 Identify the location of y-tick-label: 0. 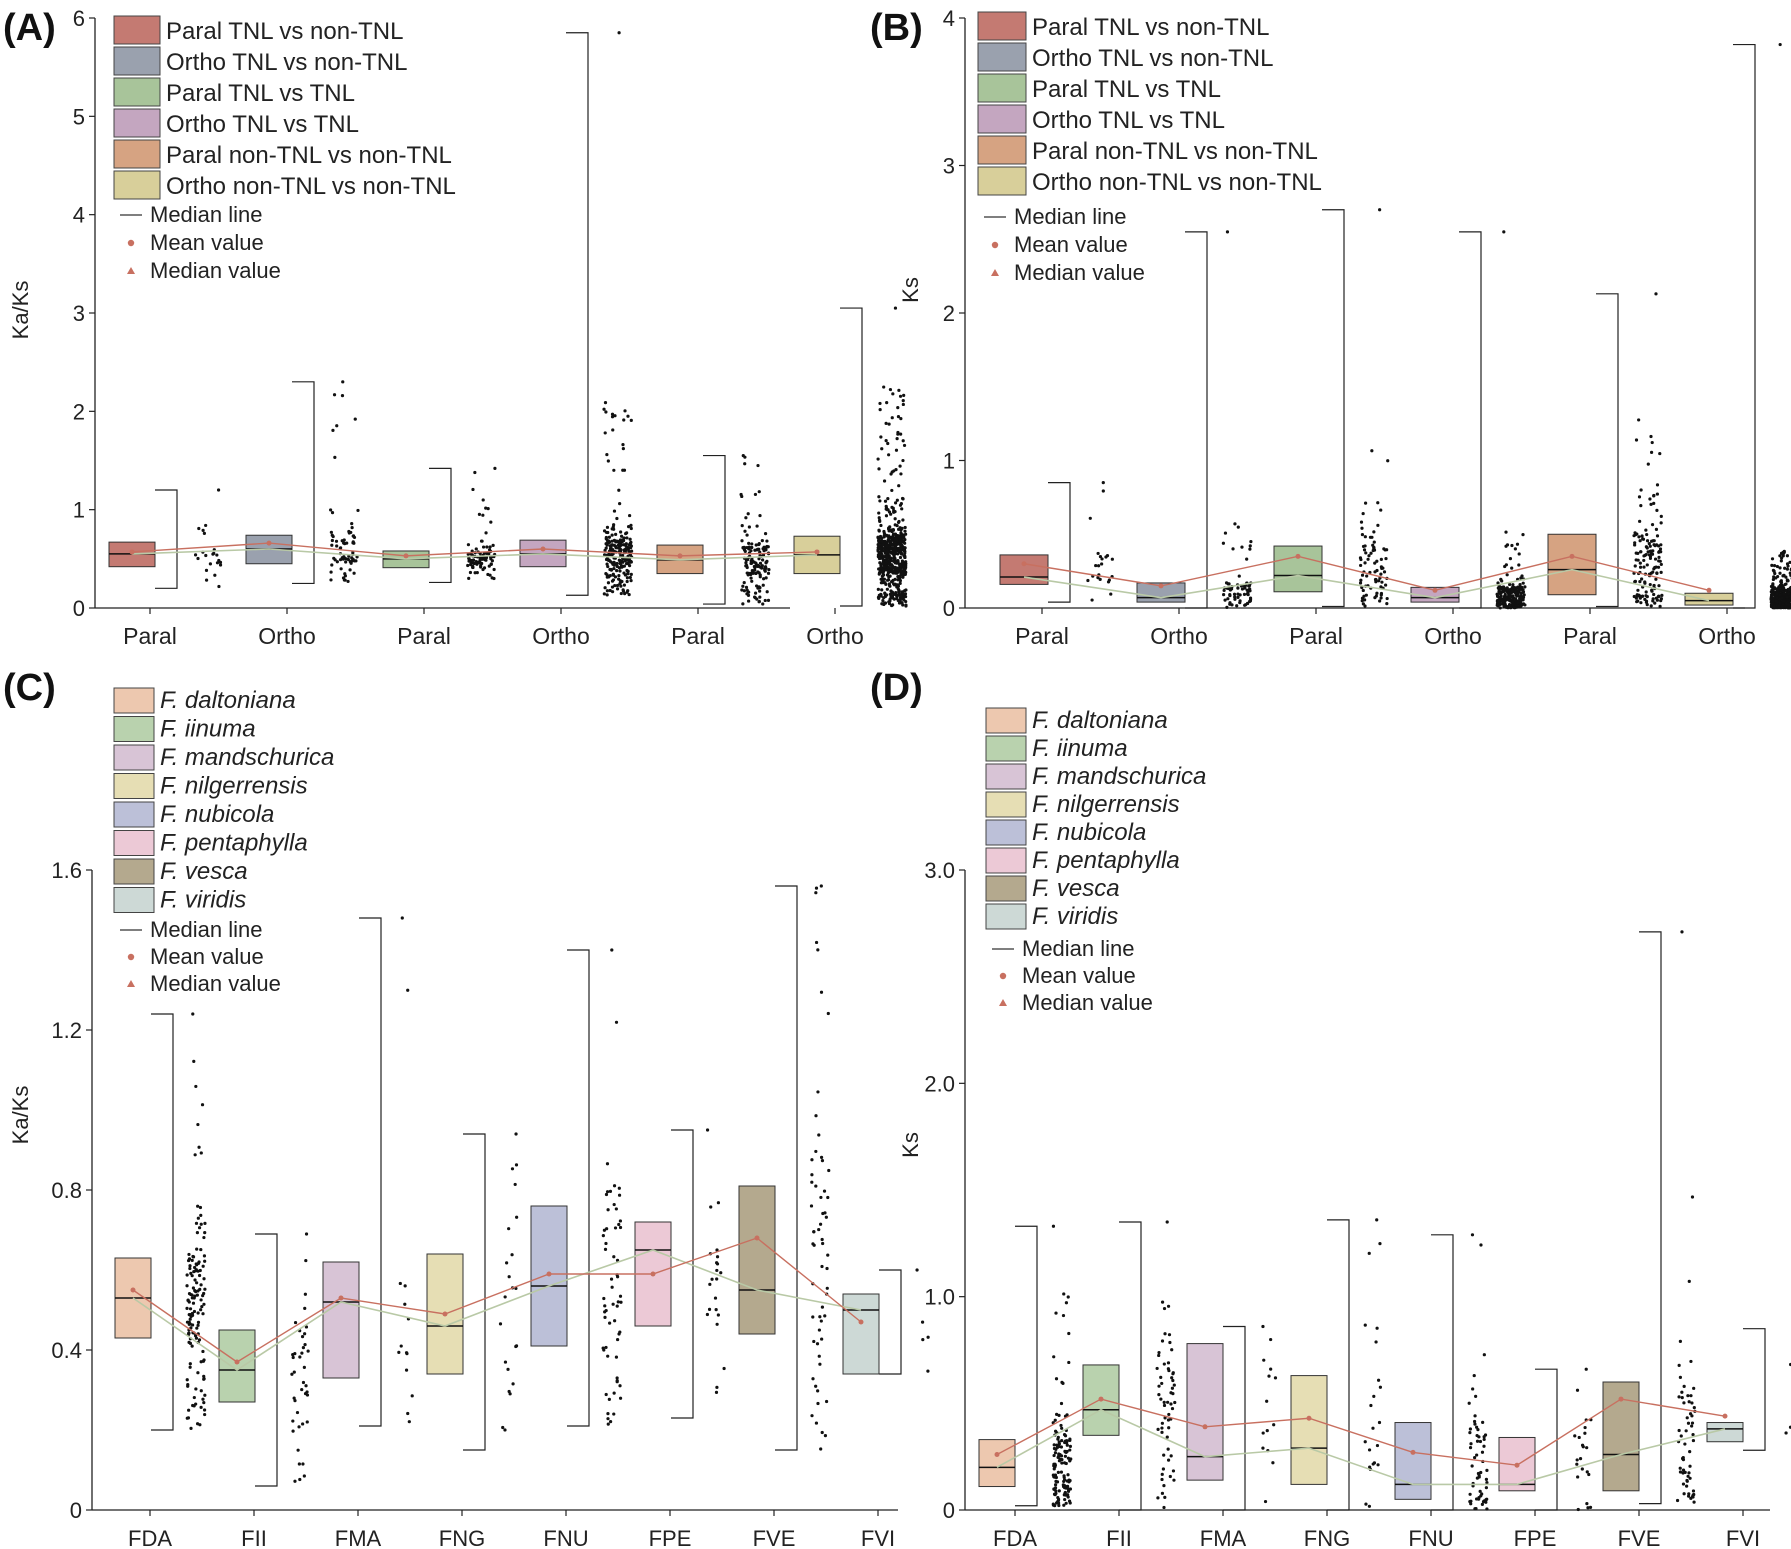
(949, 1510).